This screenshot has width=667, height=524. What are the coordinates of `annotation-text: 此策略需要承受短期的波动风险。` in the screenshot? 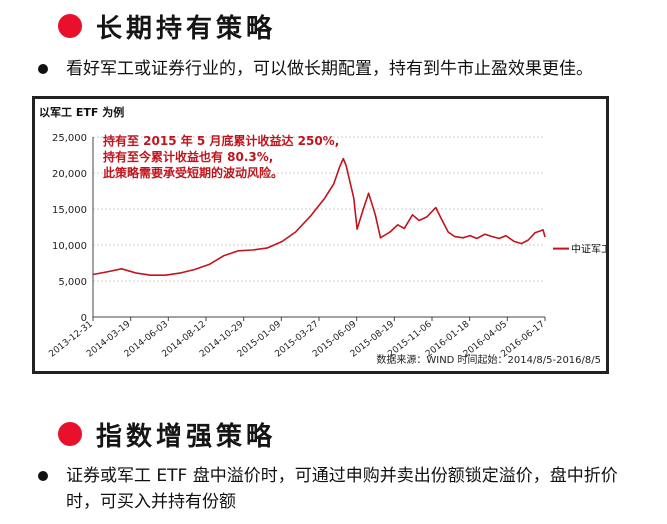 It's located at (193, 172).